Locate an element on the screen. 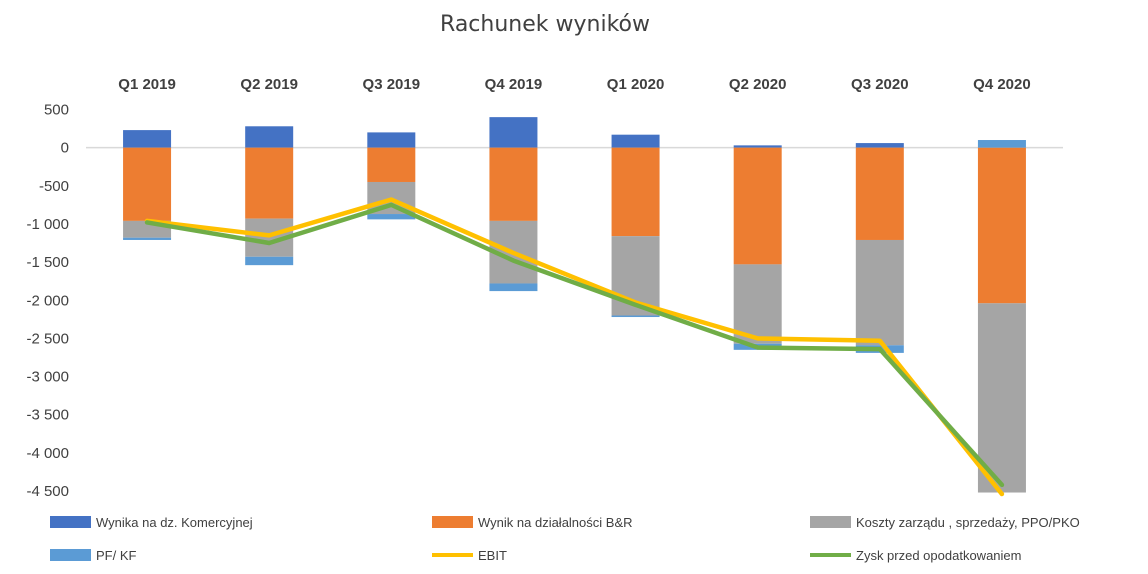 The height and width of the screenshot is (574, 1148). bar-wynika-na-dz-komercyjnej-q3-2019 is located at coordinates (391, 140).